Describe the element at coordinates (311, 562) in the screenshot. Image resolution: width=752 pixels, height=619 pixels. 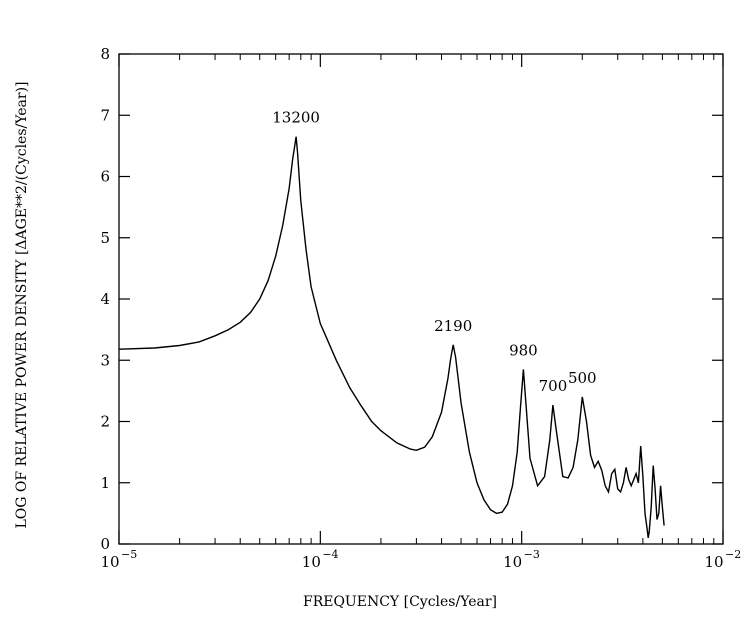
I see `x-tick-label-1: 10` at that location.